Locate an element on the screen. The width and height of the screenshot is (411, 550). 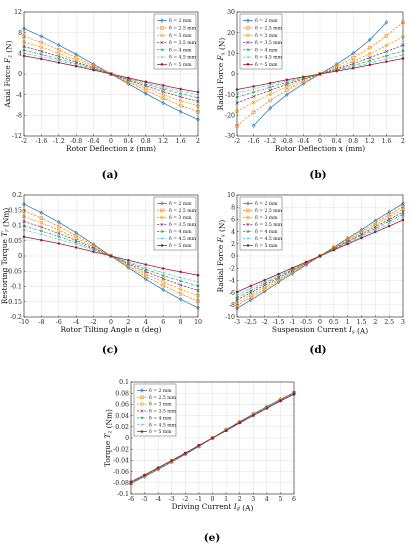
y-tick-label-c-3: -0.05 is located at coordinates (14, 271).